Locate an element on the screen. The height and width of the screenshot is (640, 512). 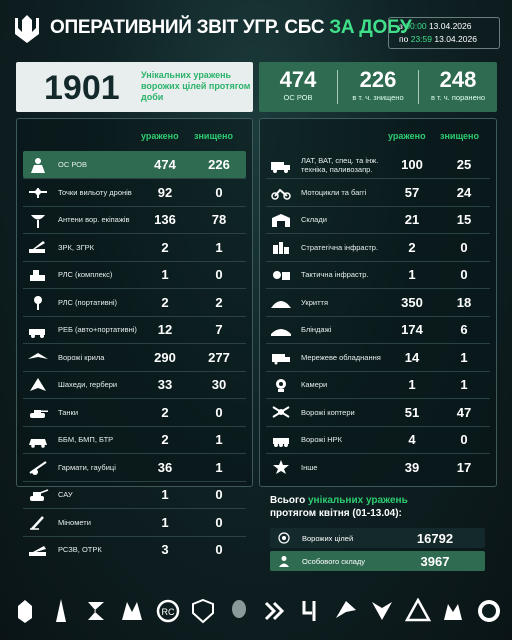
column-header-hit: уражено is located at coordinates (407, 136).